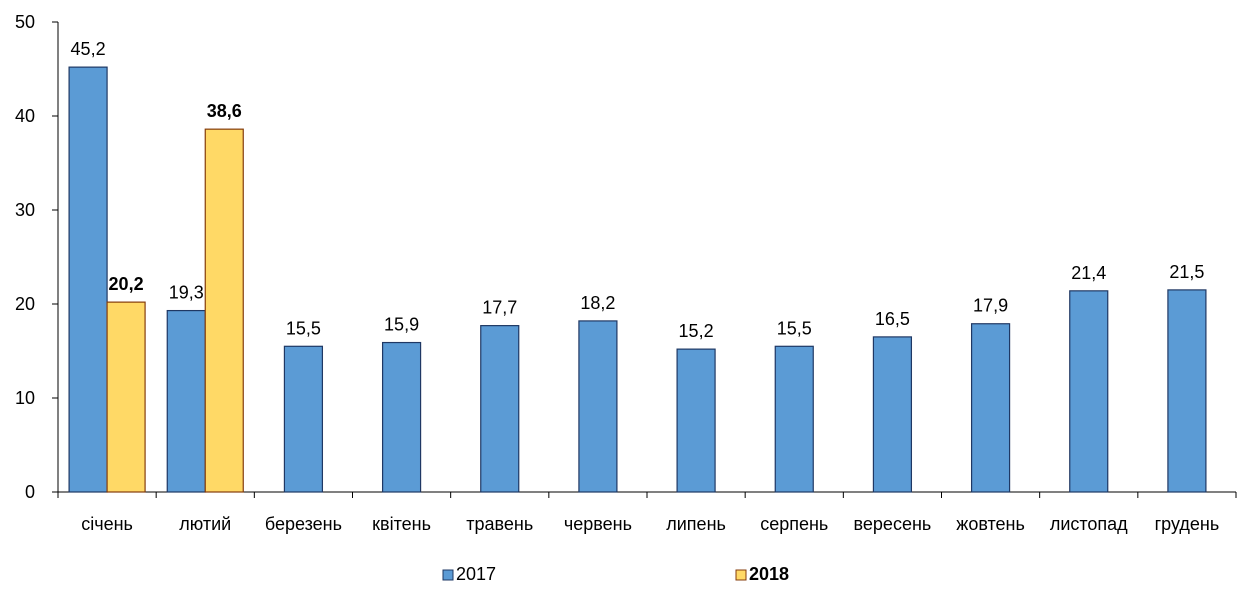 This screenshot has width=1248, height=597. I want to click on data-label-2018: 20,2, so click(126, 284).